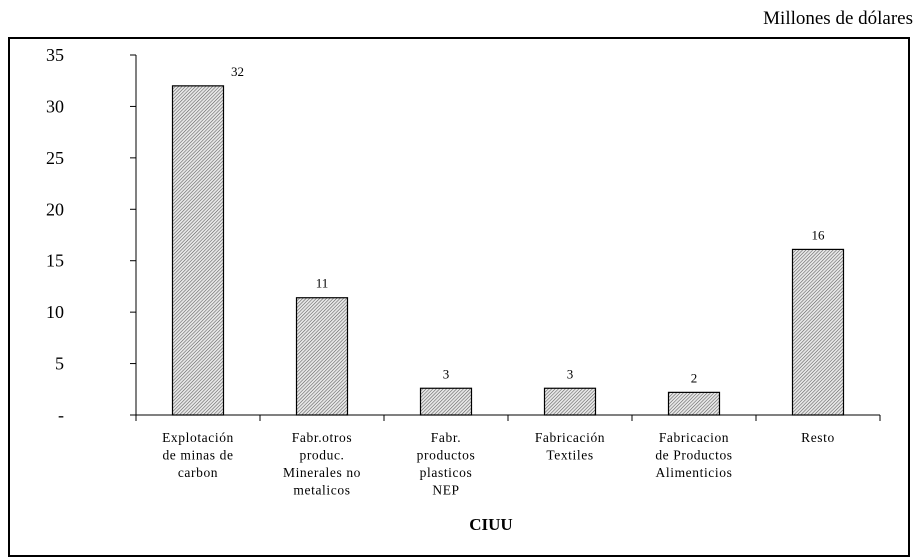 The image size is (919, 557). What do you see at coordinates (198, 455) in the screenshot?
I see `x-tick-label: Explotación de minas de carbon` at bounding box center [198, 455].